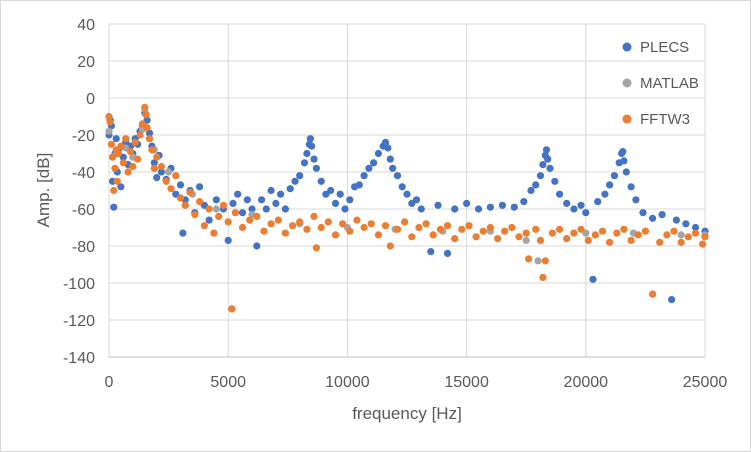 This screenshot has width=751, height=452. Describe the element at coordinates (90, 99) in the screenshot. I see `y-tick-label: 0` at that location.